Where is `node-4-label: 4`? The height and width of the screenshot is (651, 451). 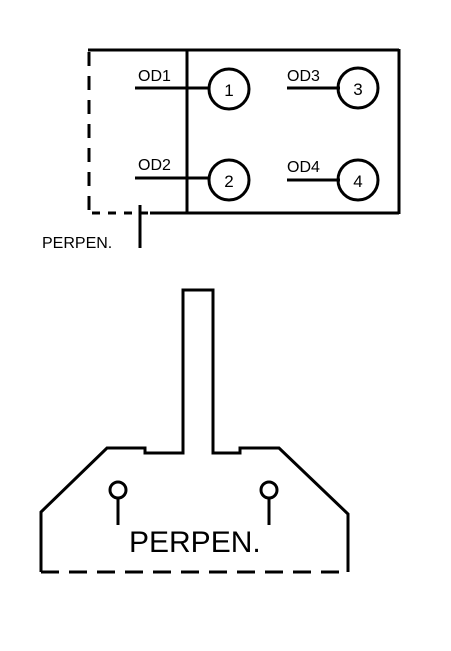 node-4-label: 4 is located at coordinates (357, 181).